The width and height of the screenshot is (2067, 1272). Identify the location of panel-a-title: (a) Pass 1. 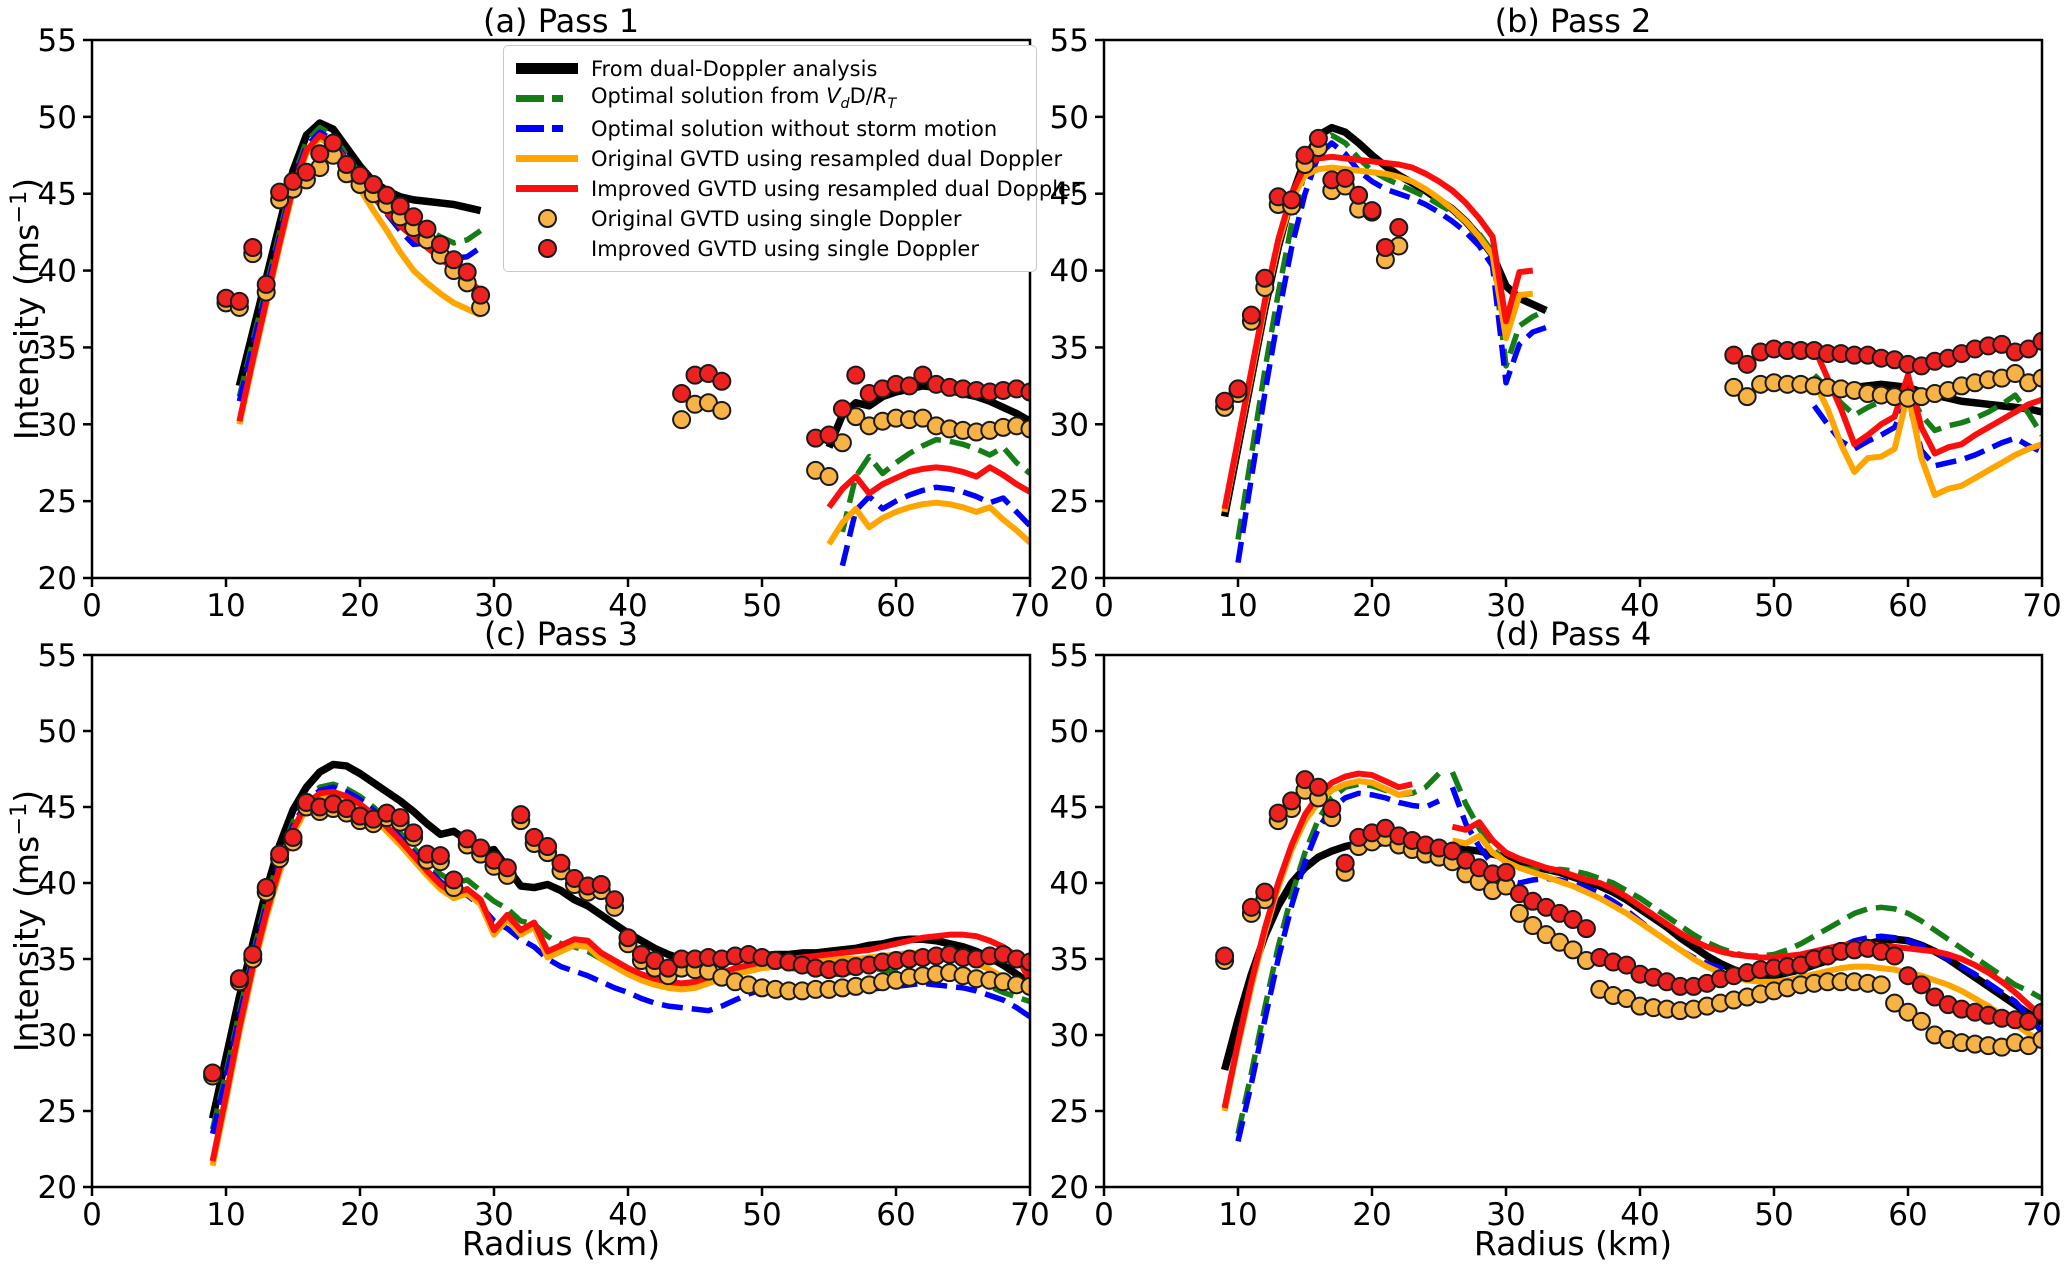
(561, 21).